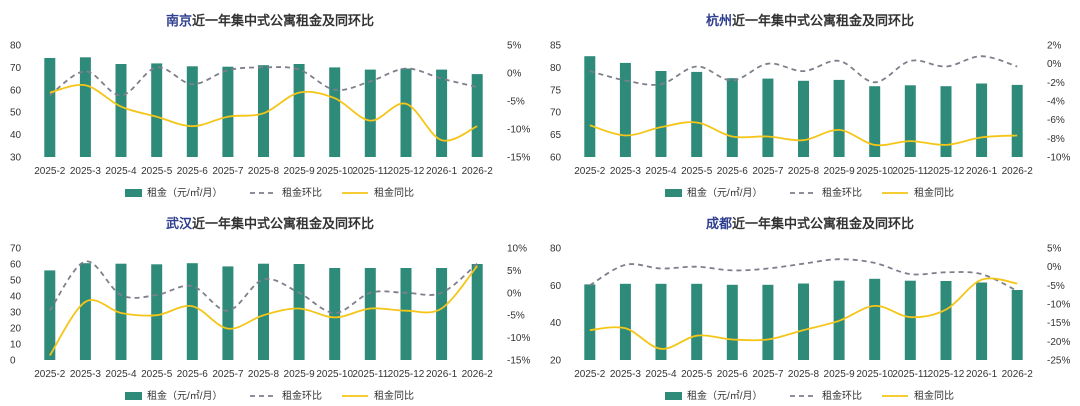  I want to click on legend-yoy-label: 租金同比, so click(934, 192).